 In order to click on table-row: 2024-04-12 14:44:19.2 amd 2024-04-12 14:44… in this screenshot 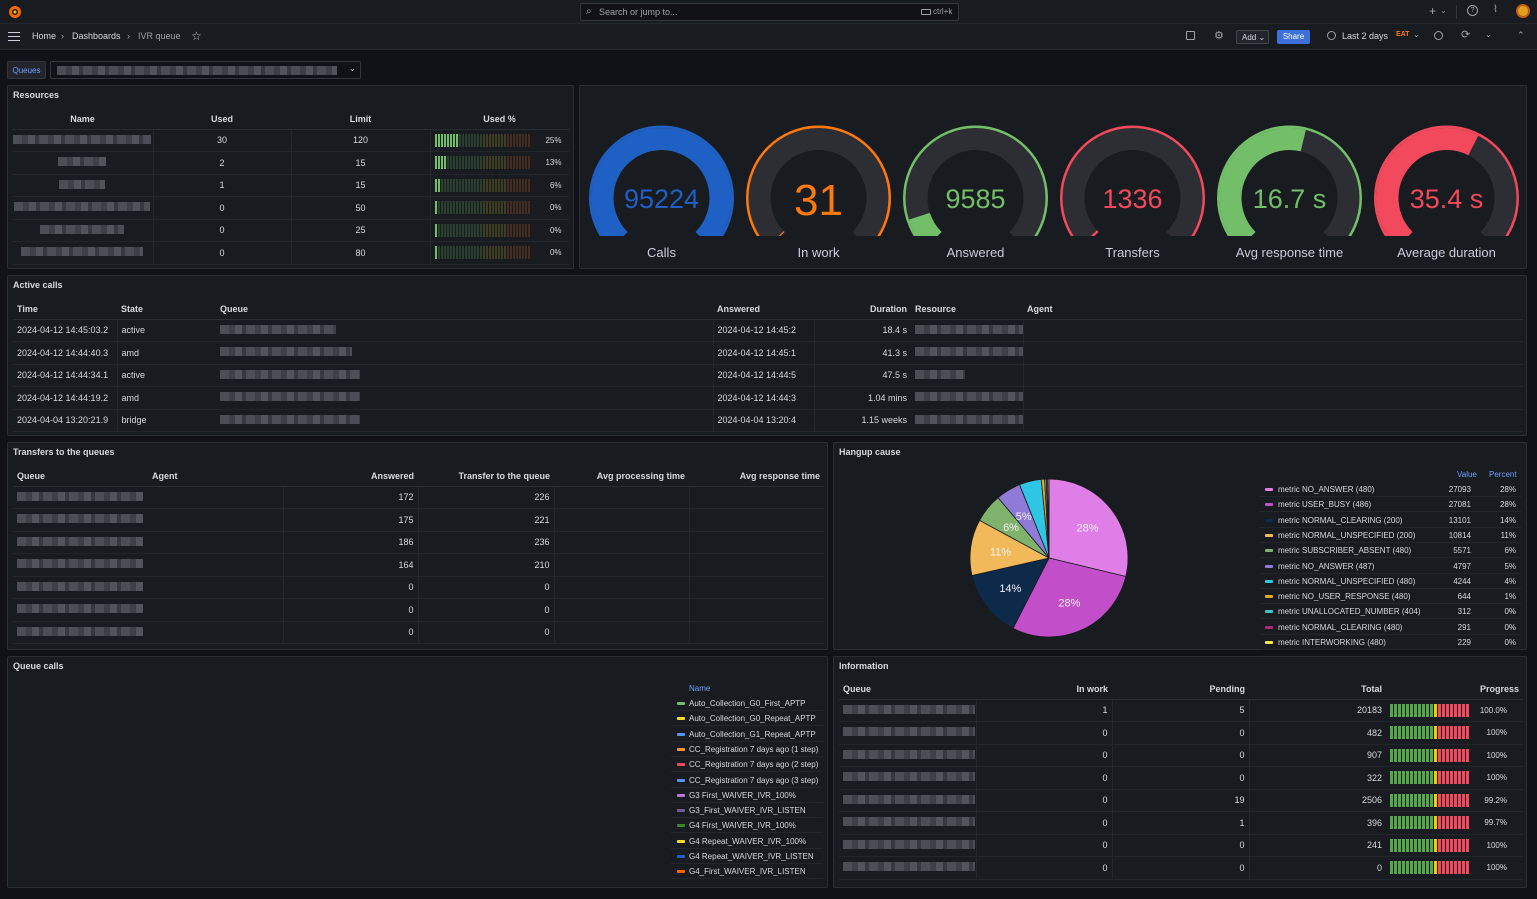, I will do `click(768, 398)`.